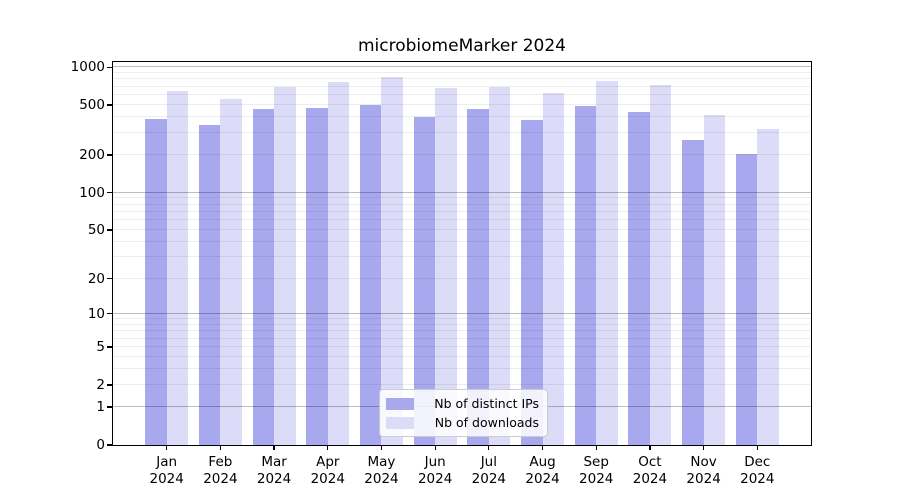 The width and height of the screenshot is (900, 500). What do you see at coordinates (100, 445) in the screenshot?
I see `y-tick-label-0: 0` at bounding box center [100, 445].